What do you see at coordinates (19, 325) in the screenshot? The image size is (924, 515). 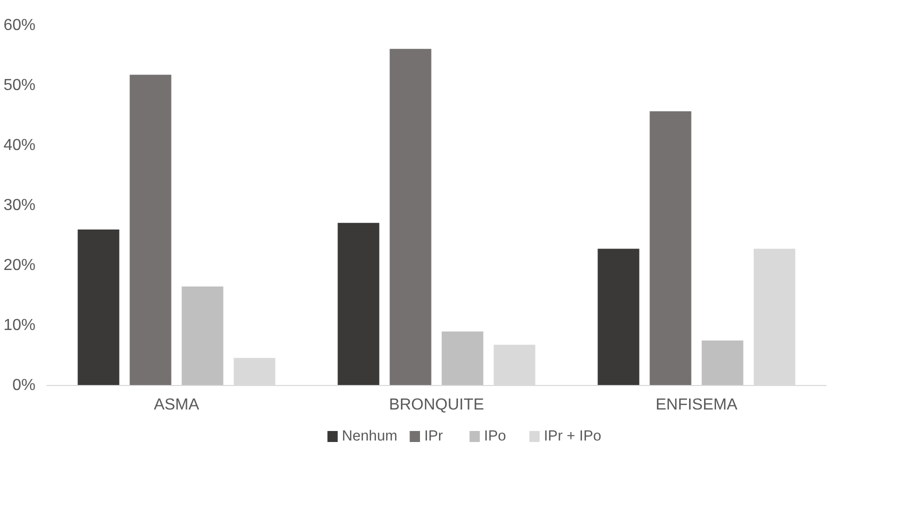 I see `y-tick-label: 10%` at bounding box center [19, 325].